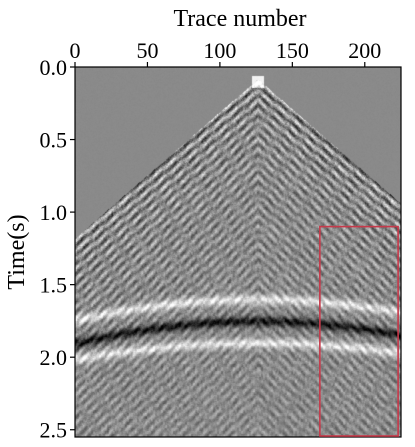 This screenshot has width=415, height=447. I want to click on y-axis-label: Time(s), so click(17, 251).